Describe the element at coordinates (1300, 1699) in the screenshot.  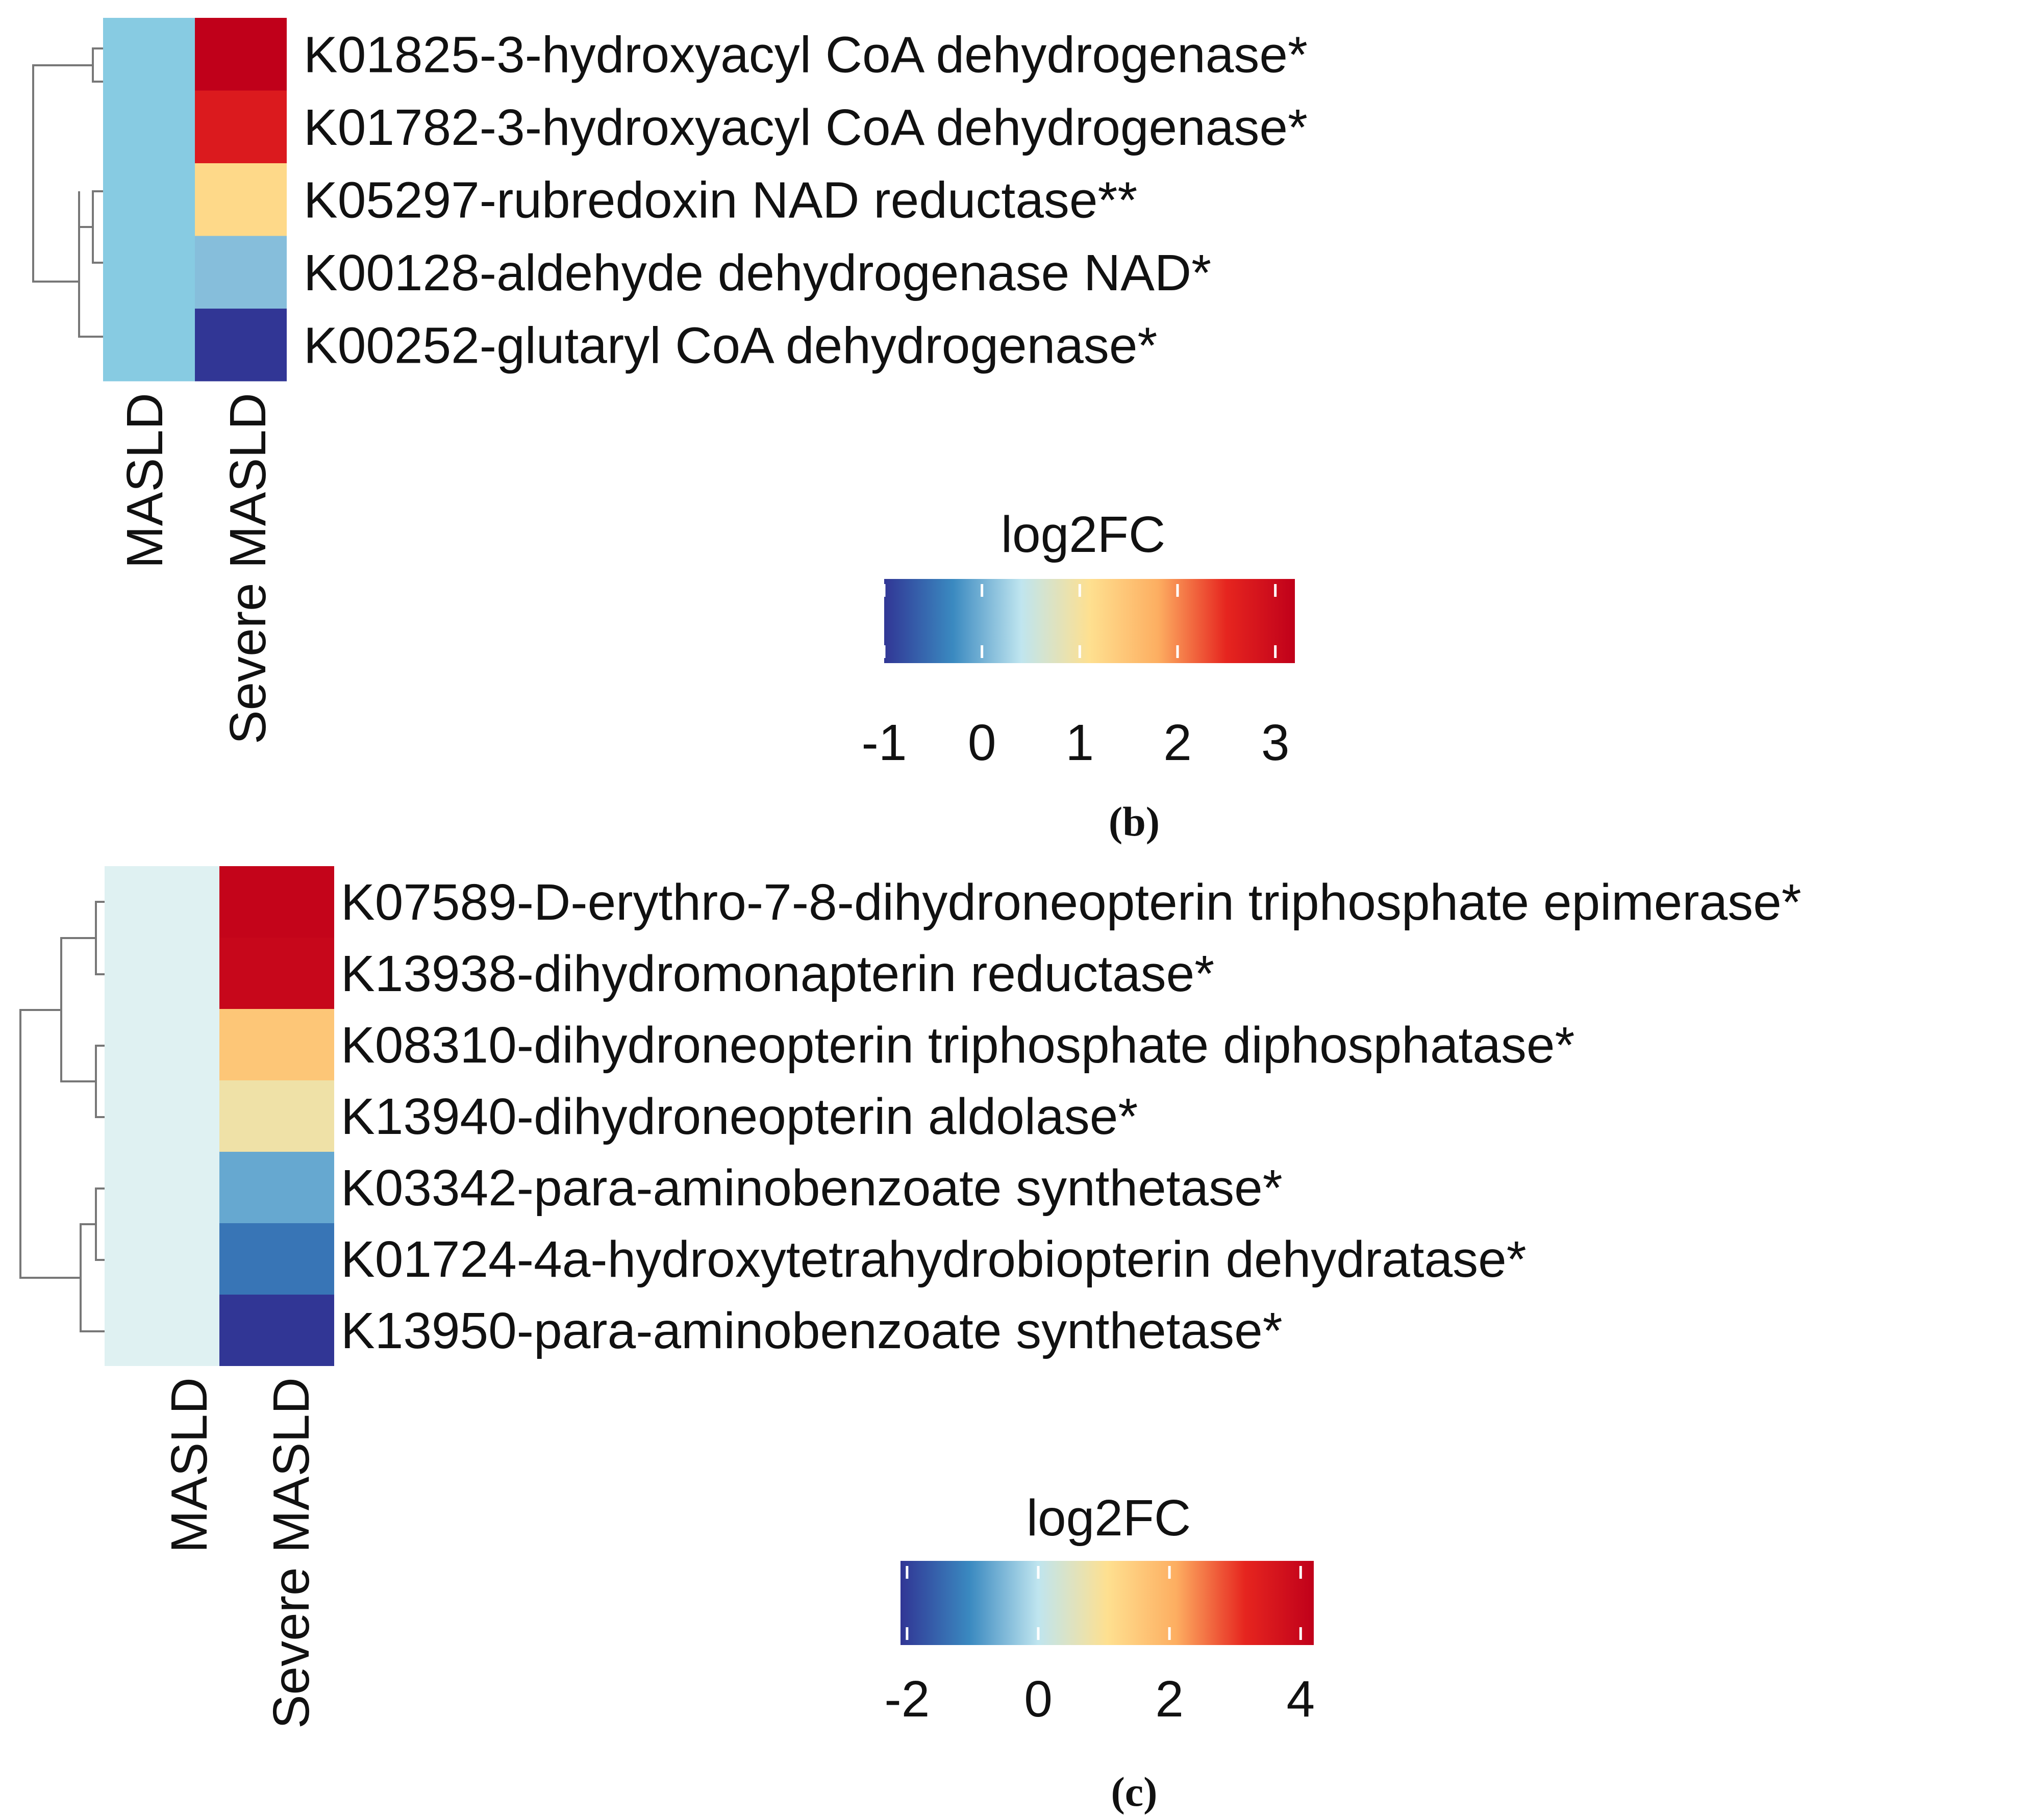
I see `colorbar-tick-label: 4` at that location.